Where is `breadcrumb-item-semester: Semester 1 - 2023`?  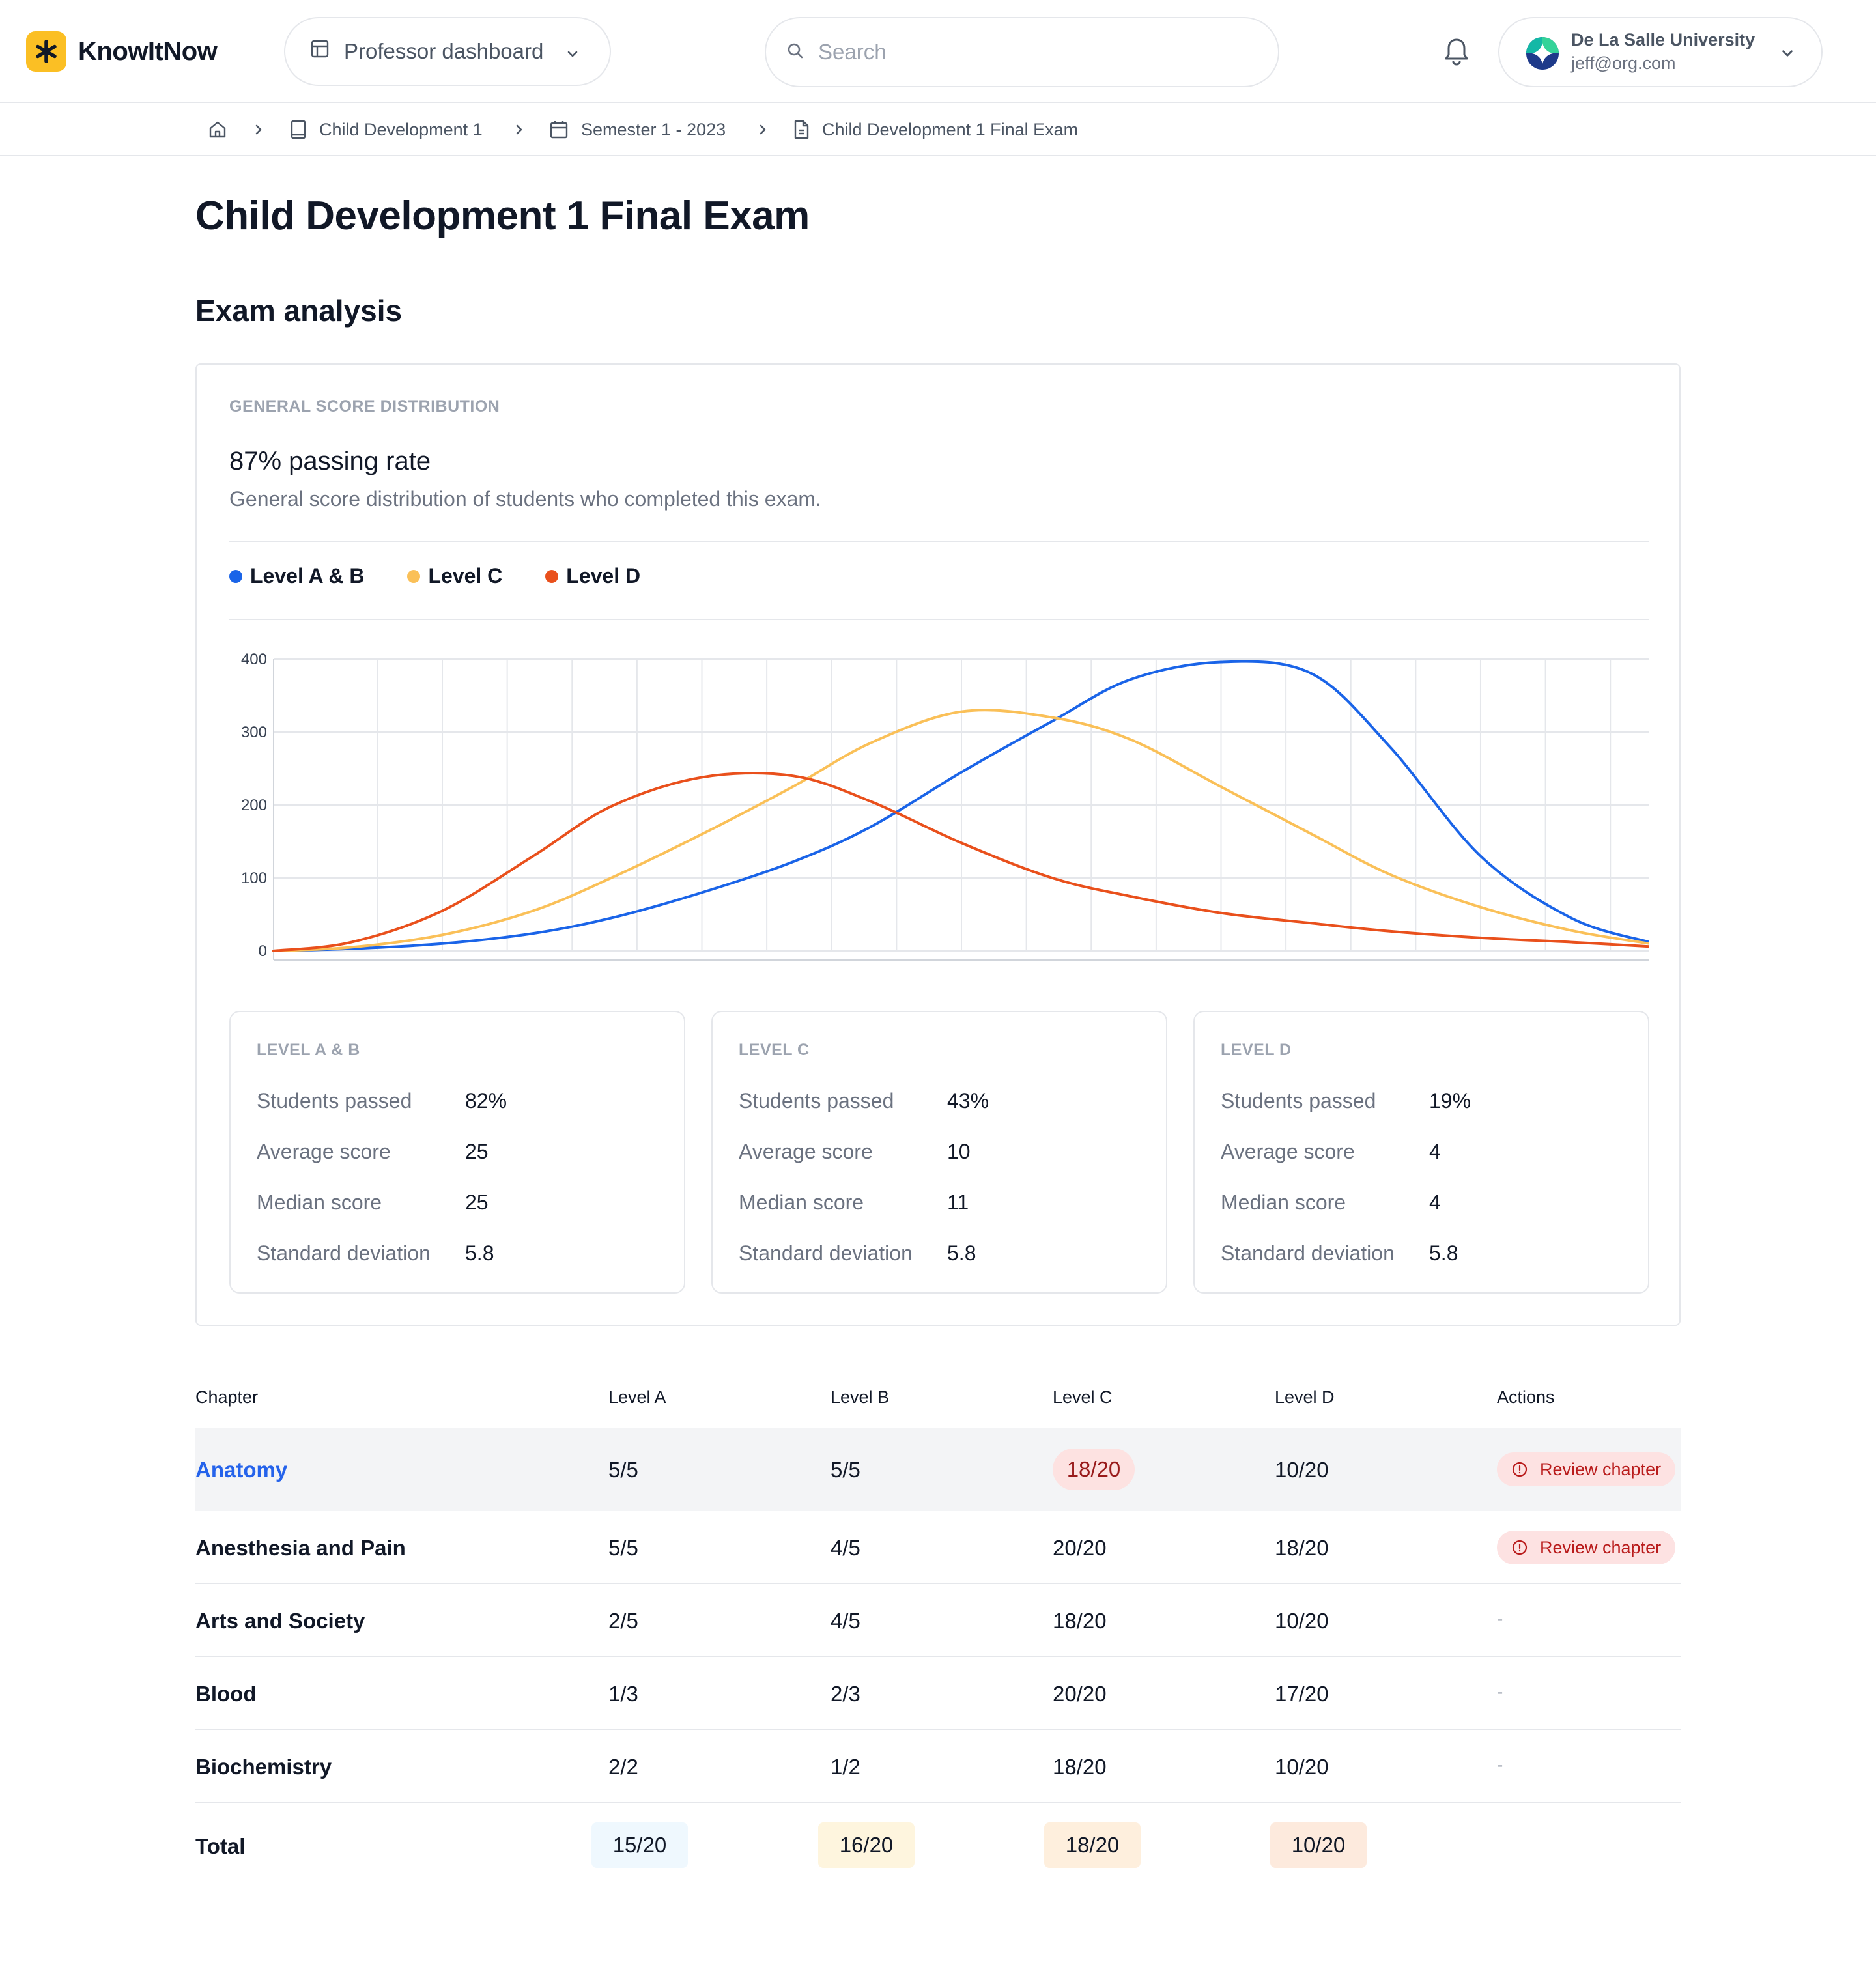 breadcrumb-item-semester: Semester 1 - 2023 is located at coordinates (637, 129).